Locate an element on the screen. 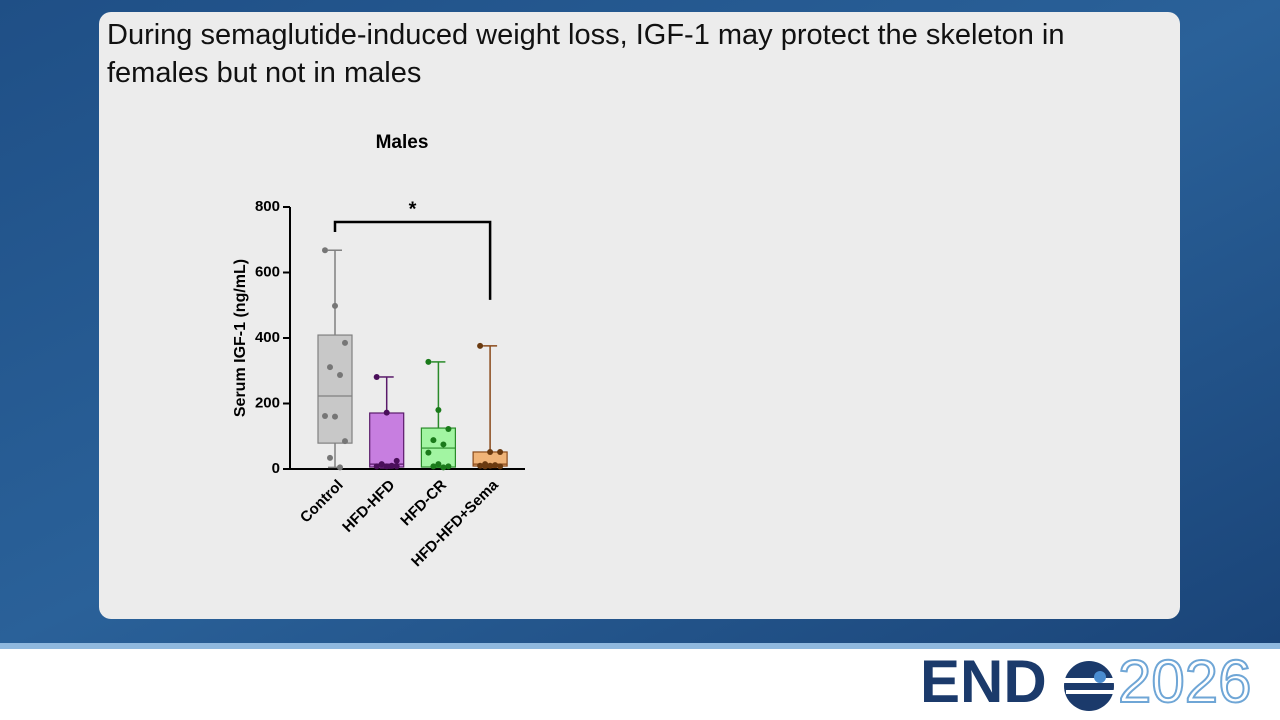 The width and height of the screenshot is (1280, 720). y-tick-label: 200 is located at coordinates (267, 402).